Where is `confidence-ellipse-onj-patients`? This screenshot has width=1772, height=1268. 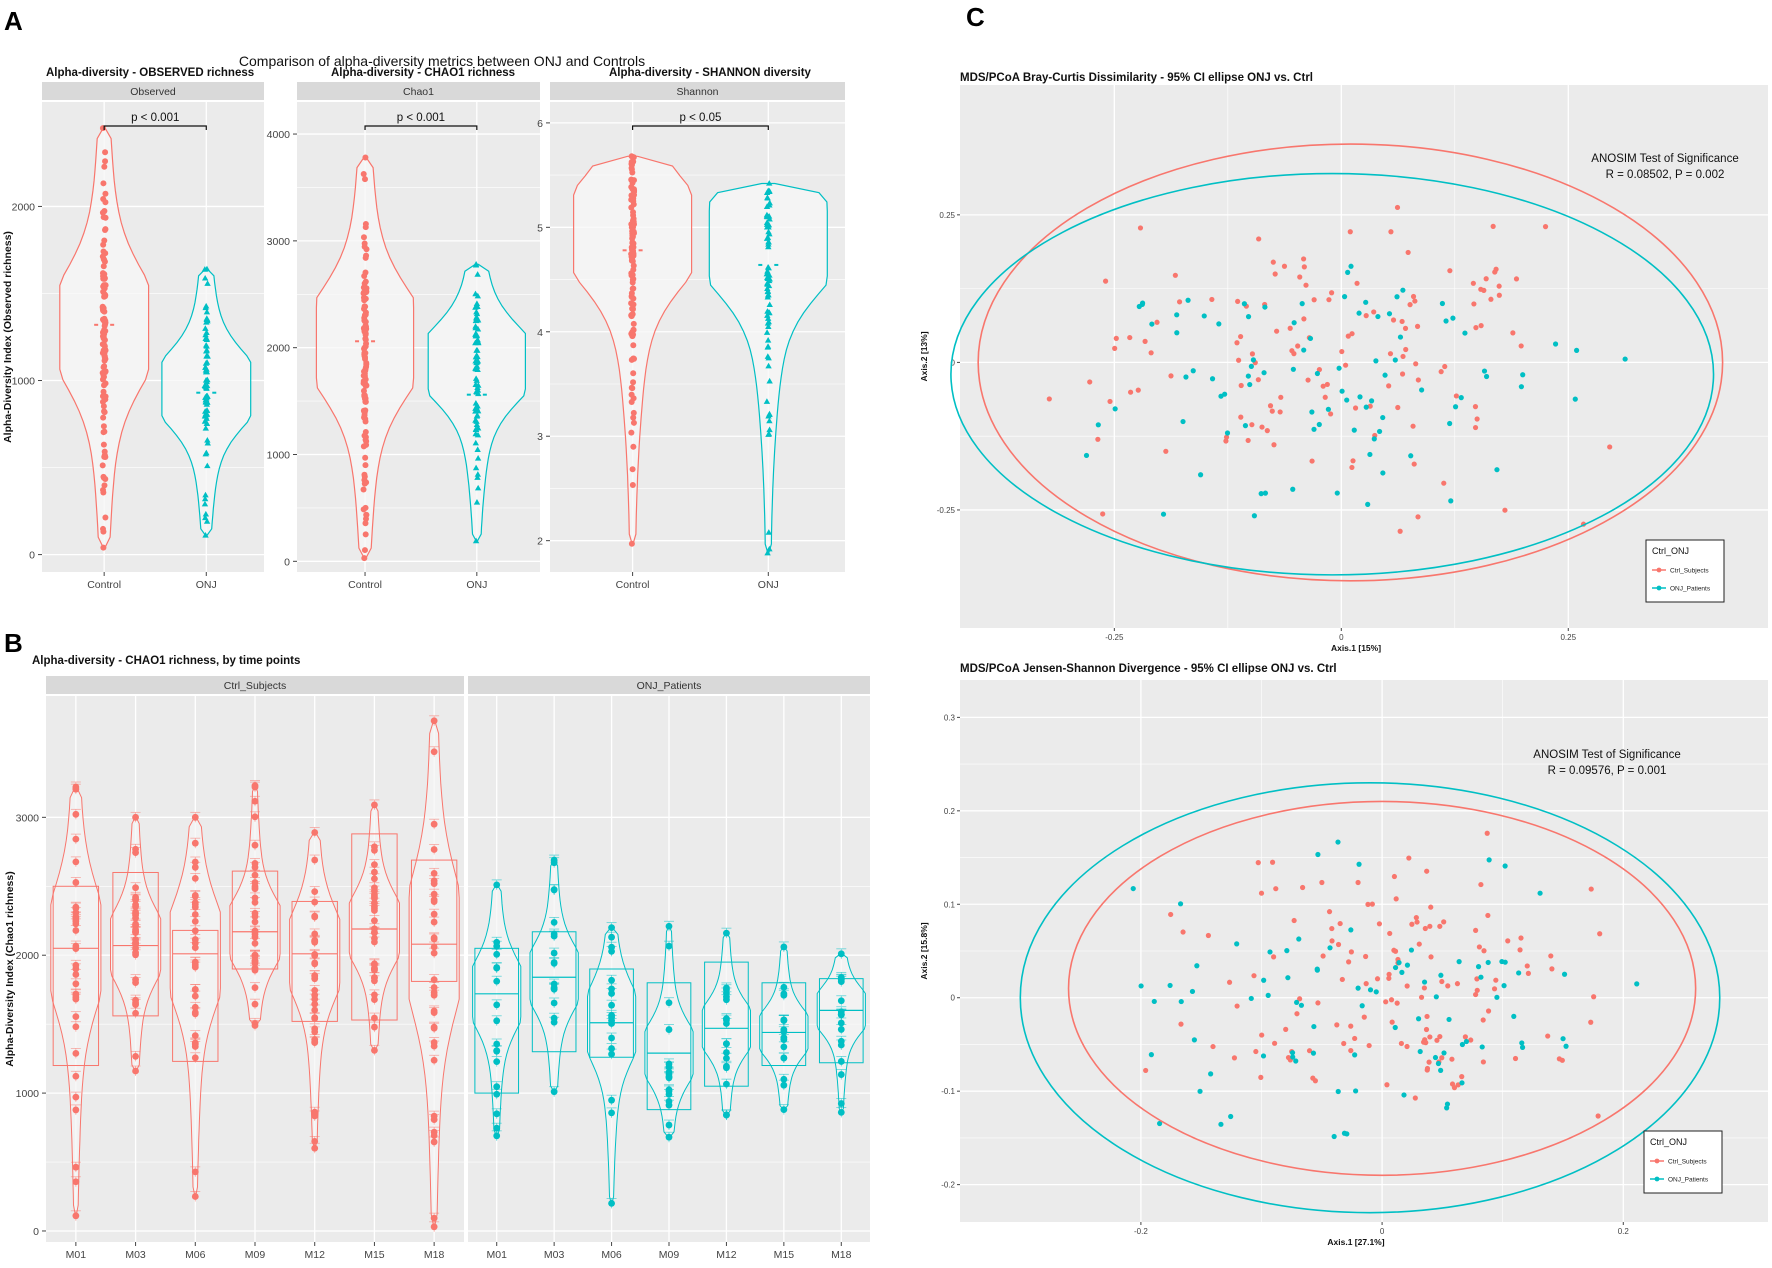
confidence-ellipse-onj-patients is located at coordinates (1370, 997).